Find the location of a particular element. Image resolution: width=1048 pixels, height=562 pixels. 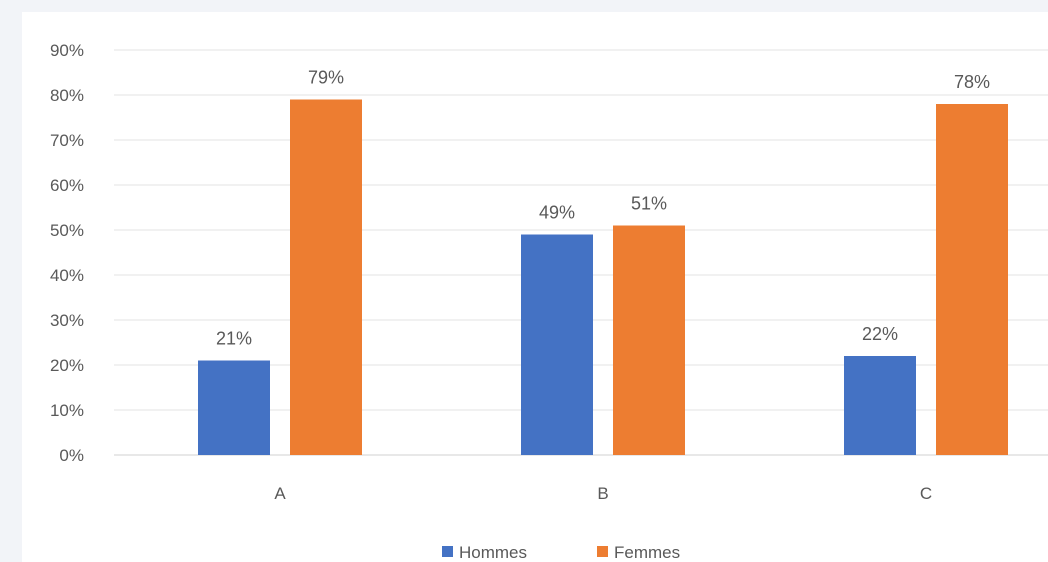

legend-swatch-hommes is located at coordinates (447, 551).